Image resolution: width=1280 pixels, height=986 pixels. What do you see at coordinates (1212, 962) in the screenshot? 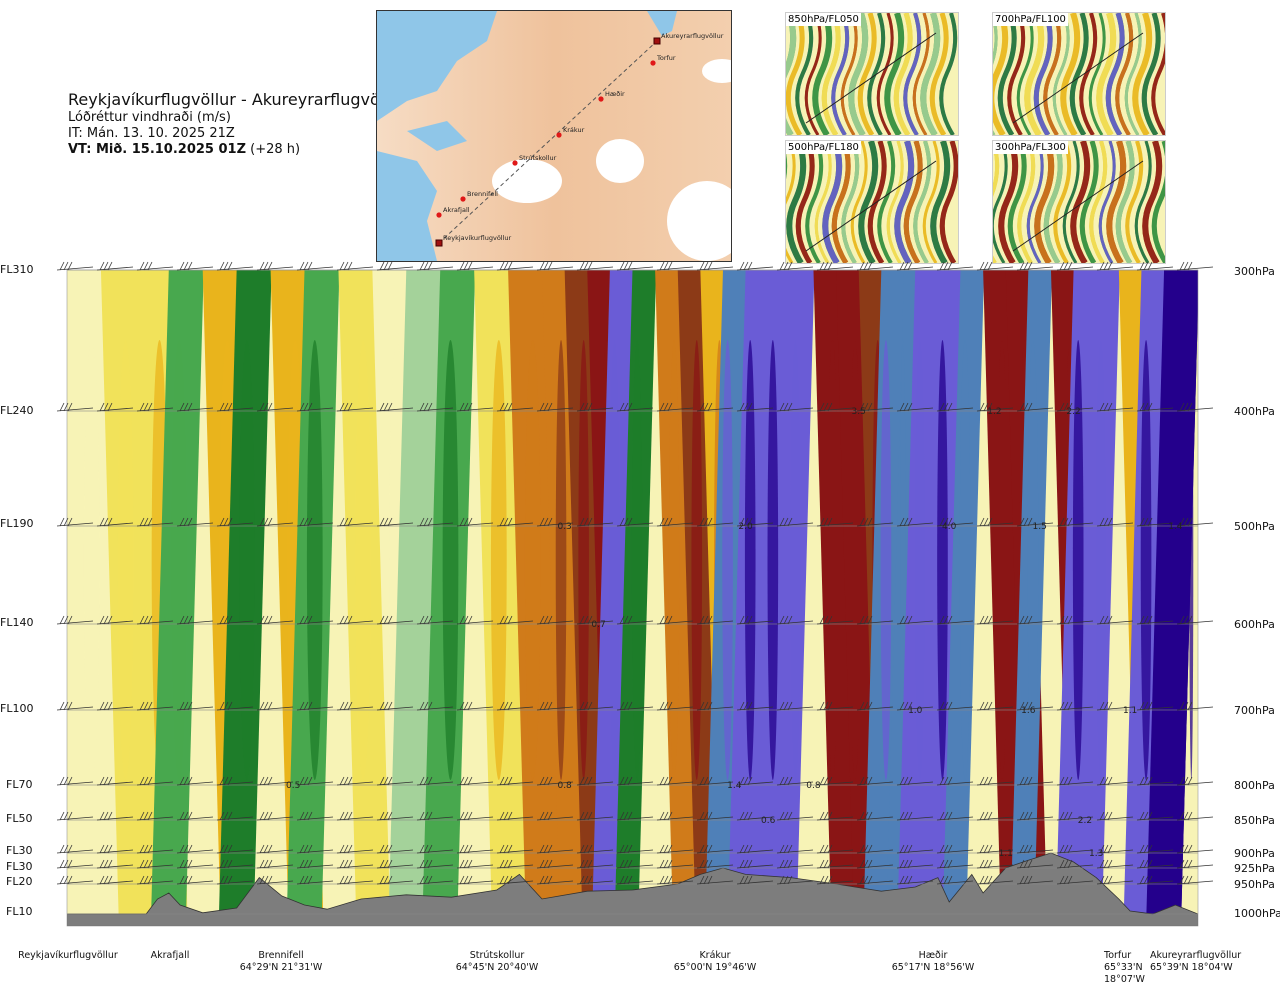
I see `waypoint-akureyri: Akureyrarflugvöllur 65°39'N 18°04'W` at bounding box center [1212, 962].